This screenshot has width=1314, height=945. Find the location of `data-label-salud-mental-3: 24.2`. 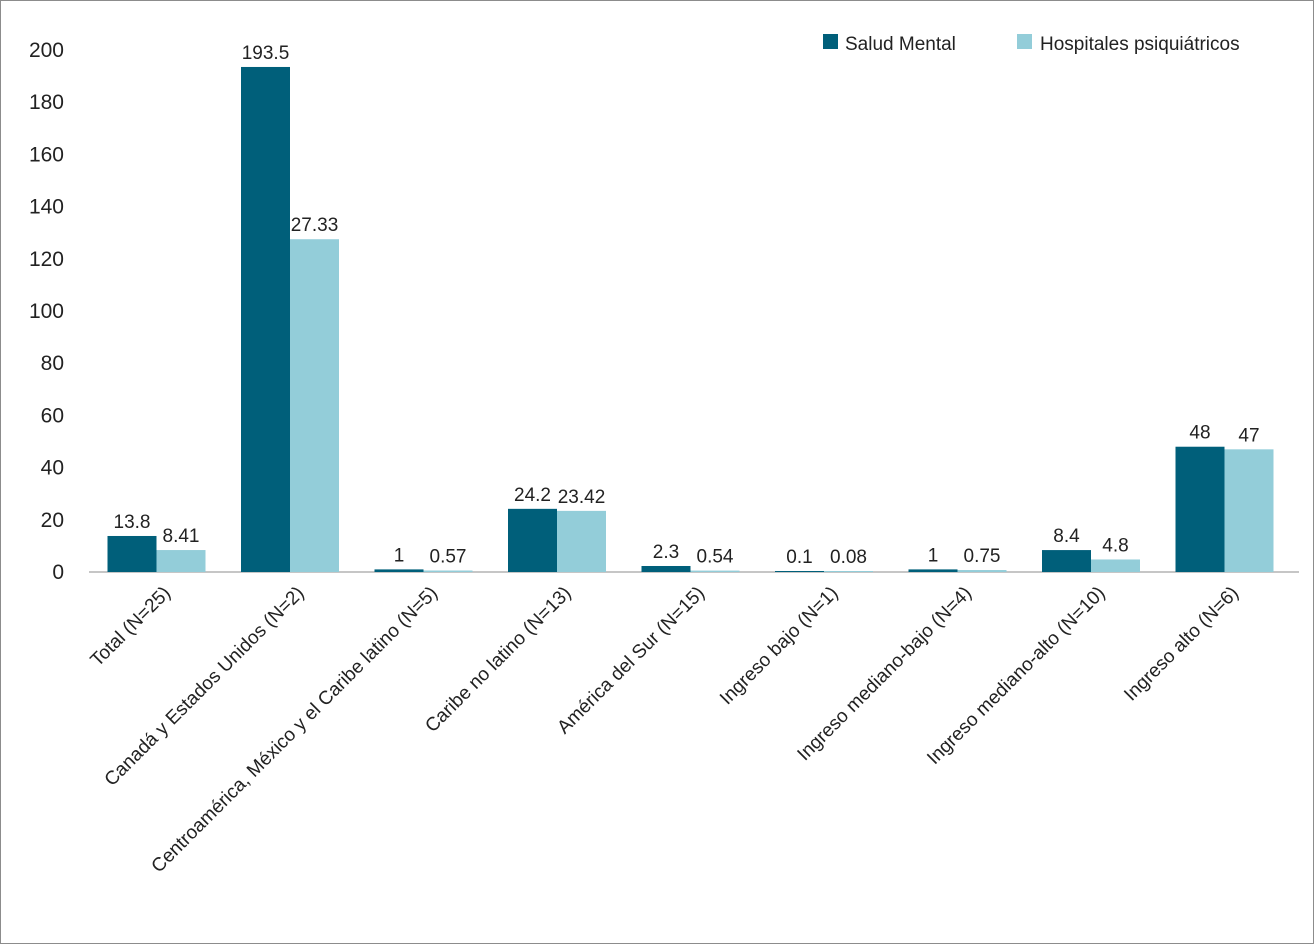

data-label-salud-mental-3: 24.2 is located at coordinates (532, 495).